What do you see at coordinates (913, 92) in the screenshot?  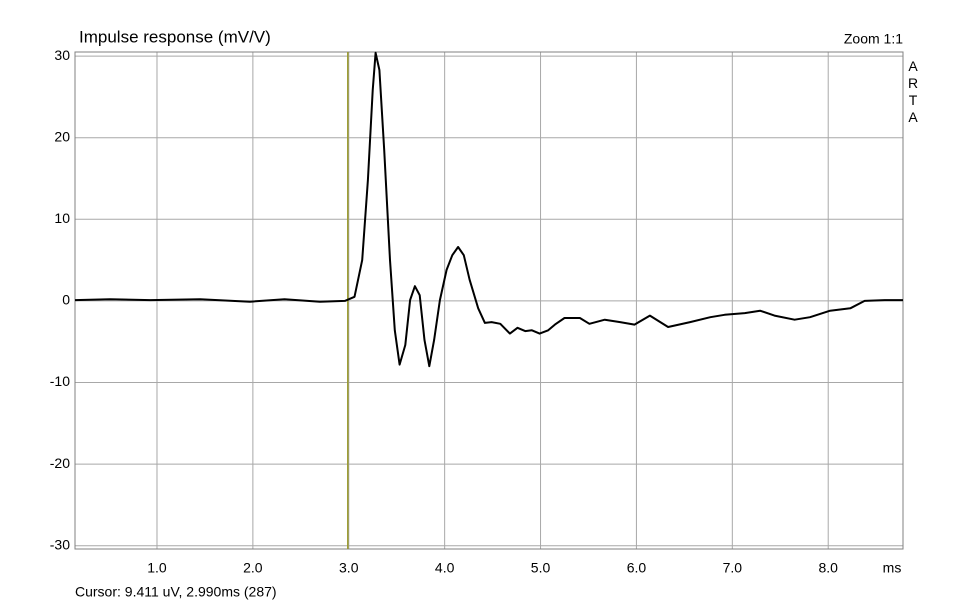 I see `watermark: ARTA` at bounding box center [913, 92].